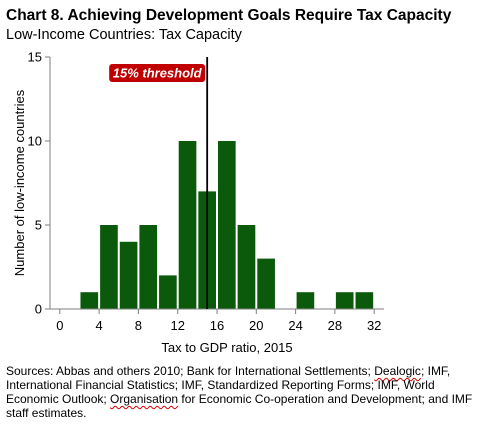  I want to click on y-tick-label: 10, so click(35, 141).